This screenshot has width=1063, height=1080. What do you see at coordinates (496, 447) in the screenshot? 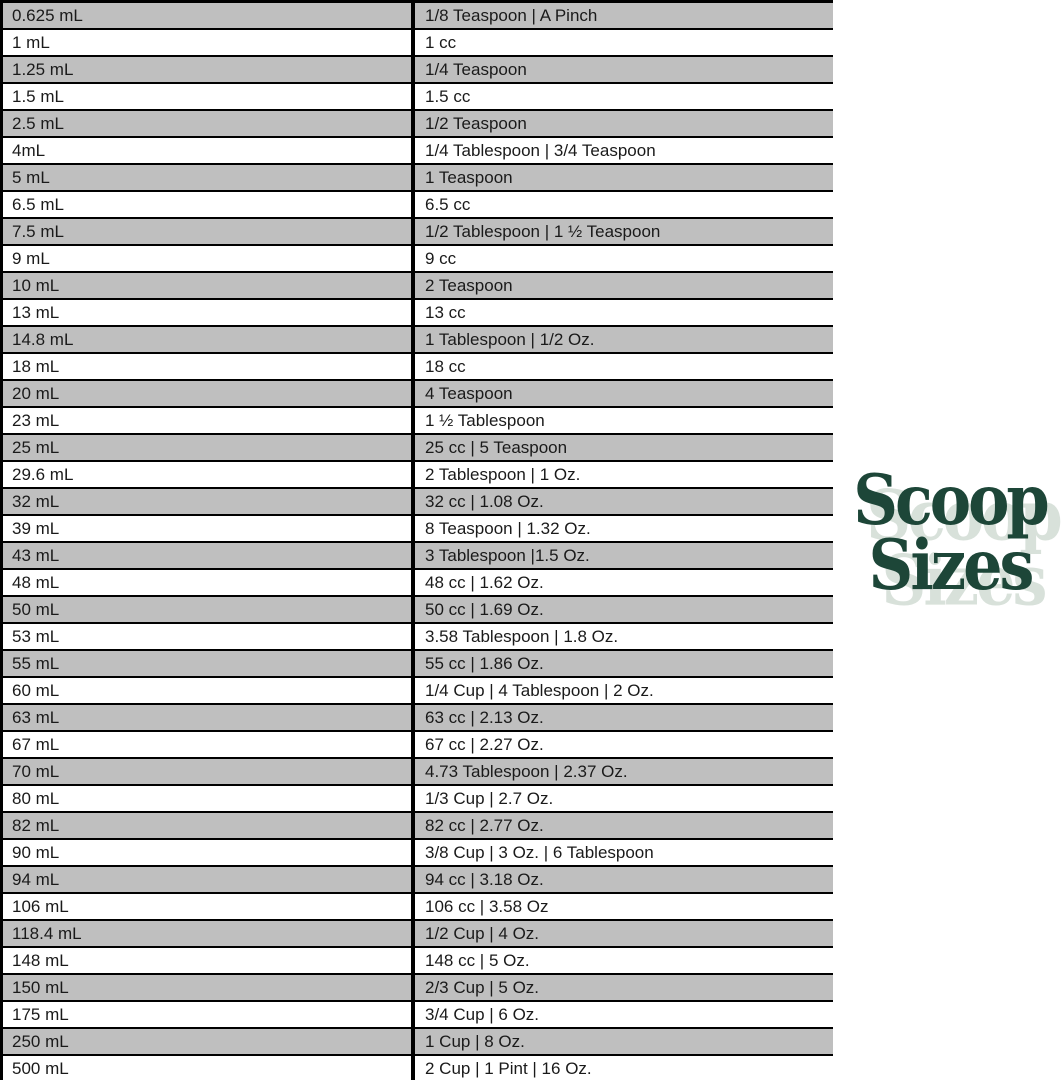
I see `equivalent-cell: 25 cc | 5 Teaspoon` at bounding box center [496, 447].